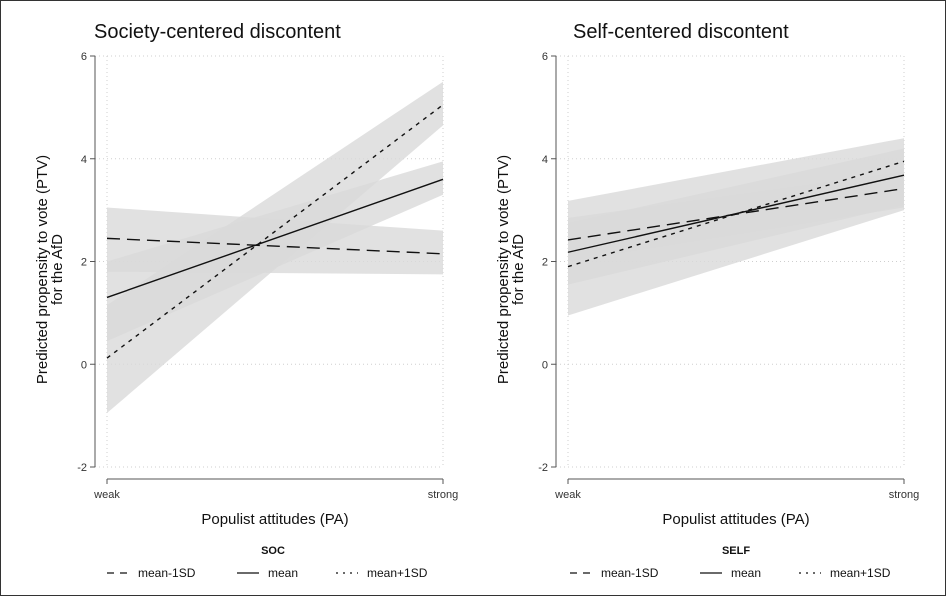 The width and height of the screenshot is (946, 601). I want to click on chart-title: Self-centered discontent, so click(681, 32).